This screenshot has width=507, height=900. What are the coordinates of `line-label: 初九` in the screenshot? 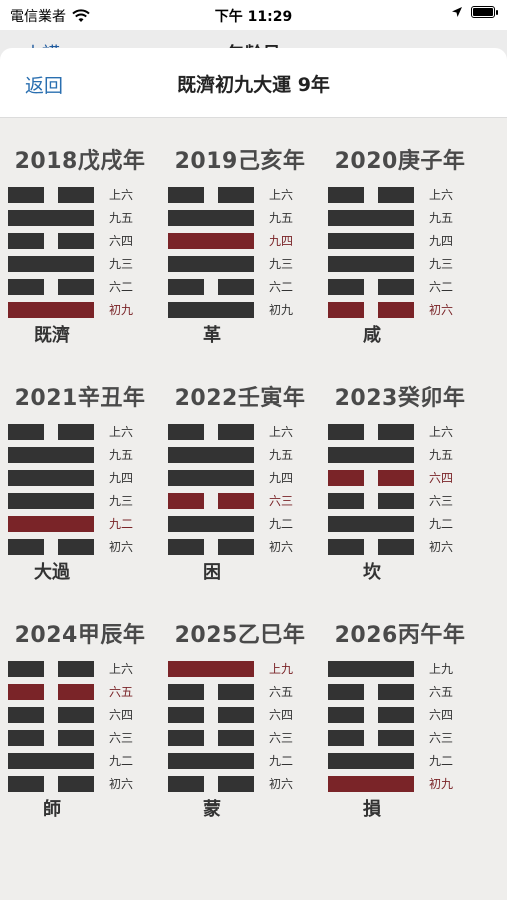 It's located at (121, 310).